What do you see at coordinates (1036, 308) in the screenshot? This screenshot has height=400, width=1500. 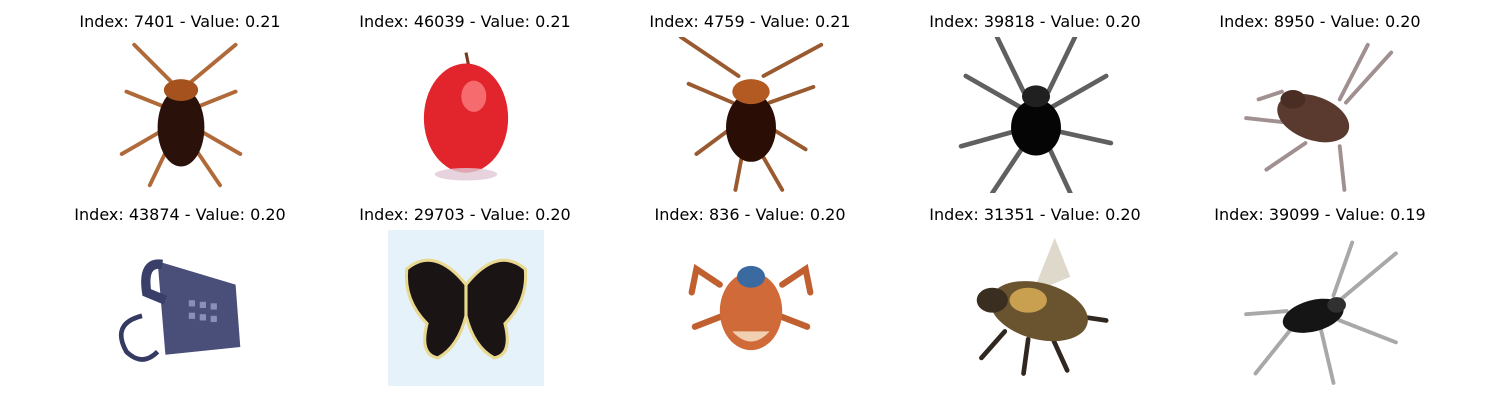 I see `bee-image` at bounding box center [1036, 308].